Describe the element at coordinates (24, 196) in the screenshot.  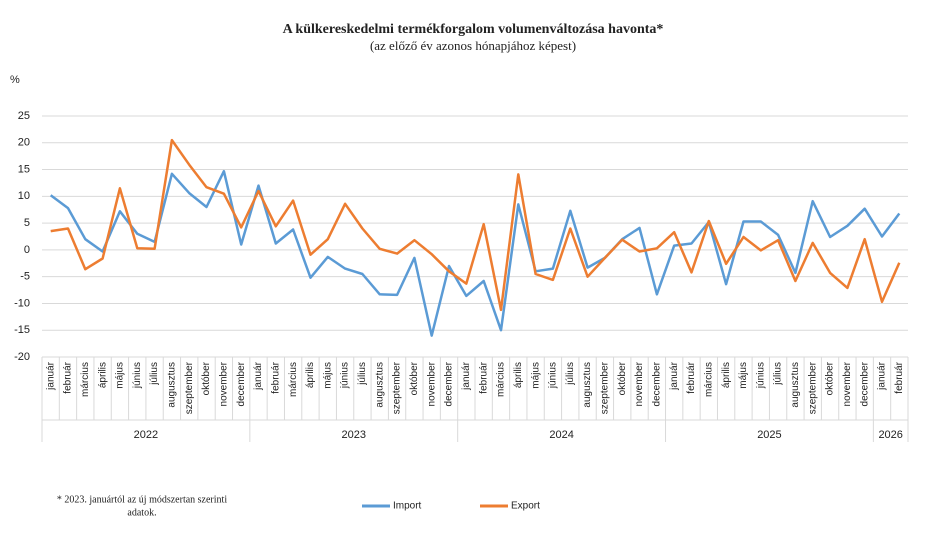
I see `y-tick-label: 10` at that location.